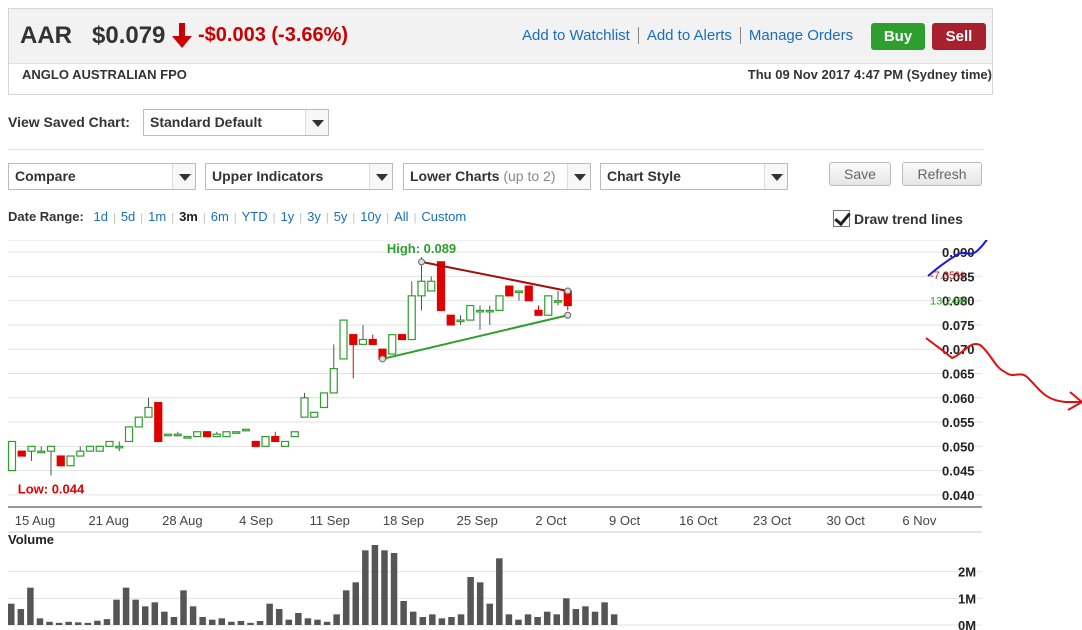 This screenshot has width=1082, height=630. I want to click on range-option-1m: 1m, so click(157, 216).